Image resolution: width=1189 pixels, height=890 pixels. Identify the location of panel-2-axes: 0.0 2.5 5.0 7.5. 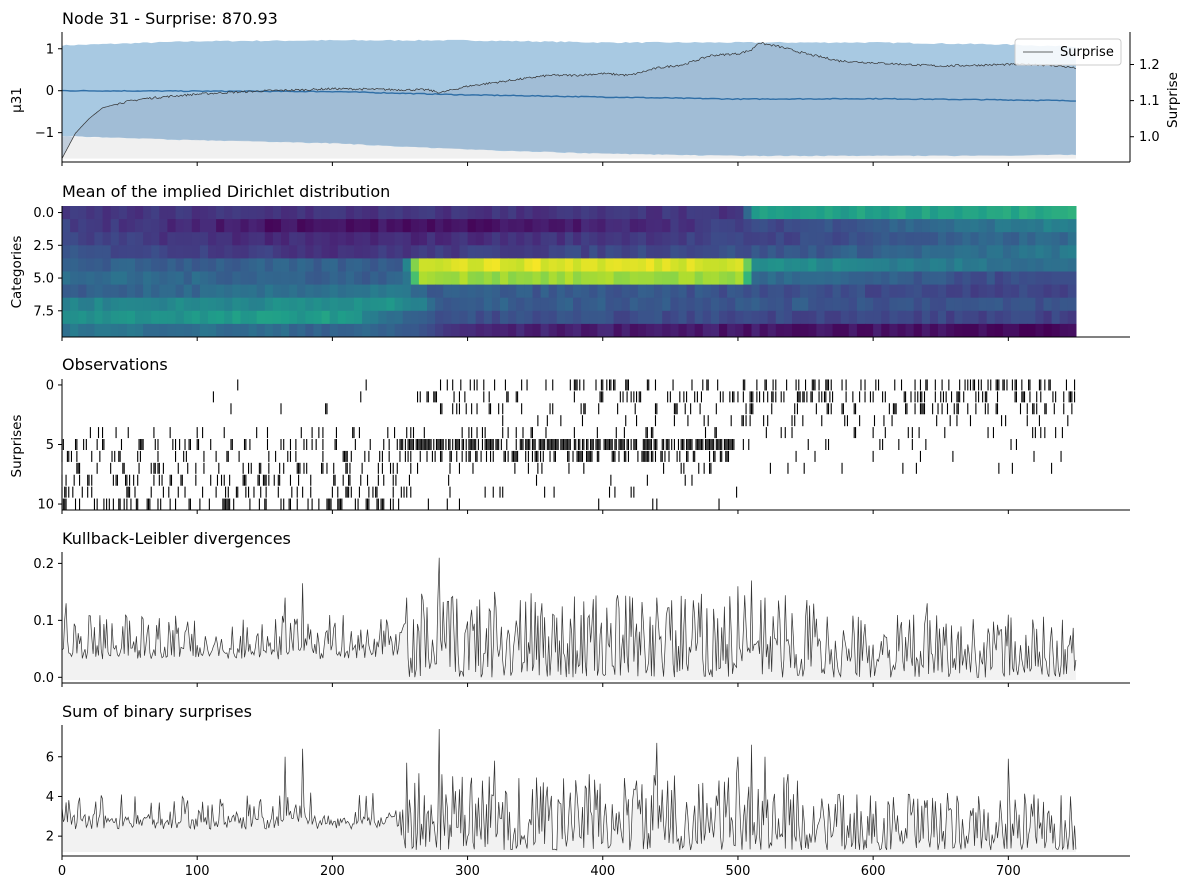
(581, 273).